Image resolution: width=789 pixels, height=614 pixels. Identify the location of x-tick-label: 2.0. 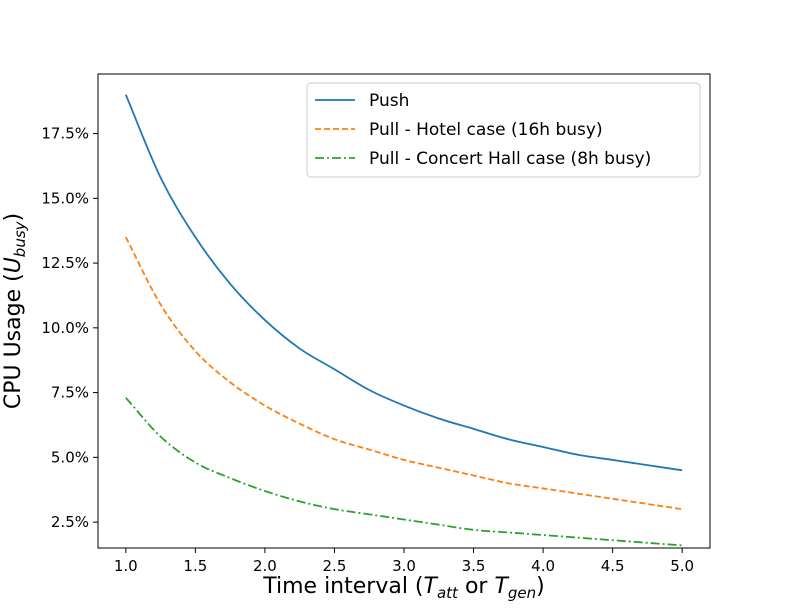
(265, 566).